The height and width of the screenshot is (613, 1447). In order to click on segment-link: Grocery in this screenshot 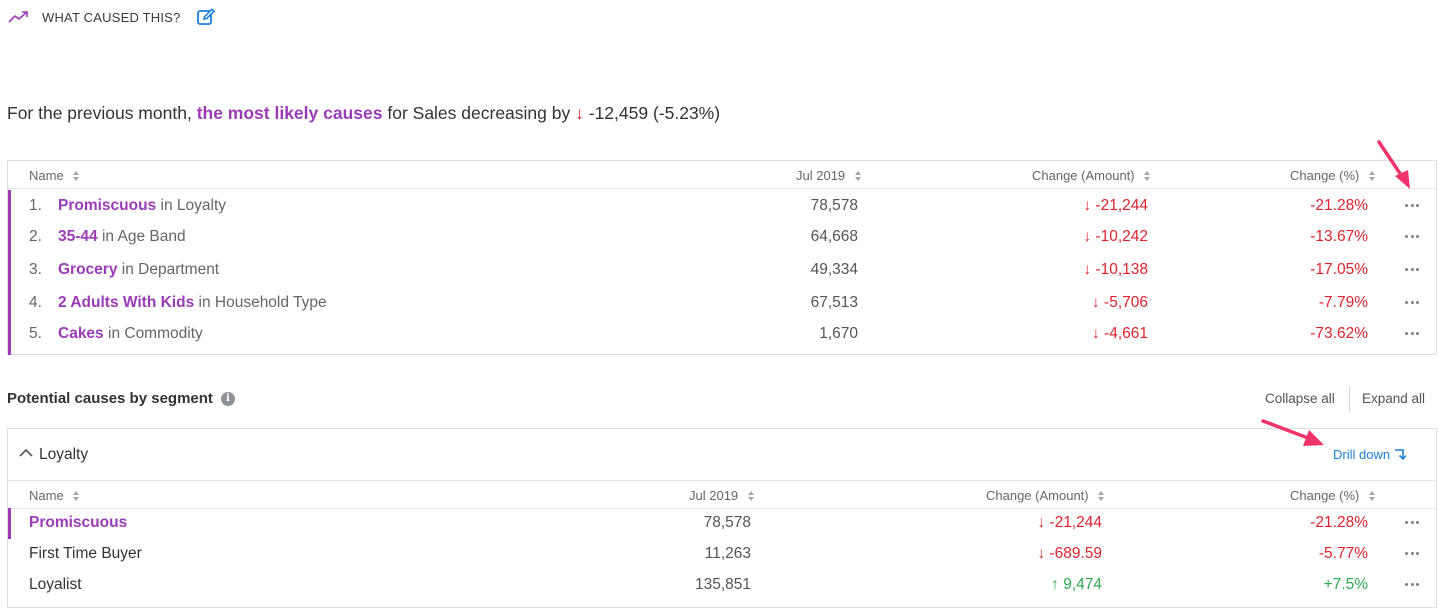, I will do `click(88, 269)`.